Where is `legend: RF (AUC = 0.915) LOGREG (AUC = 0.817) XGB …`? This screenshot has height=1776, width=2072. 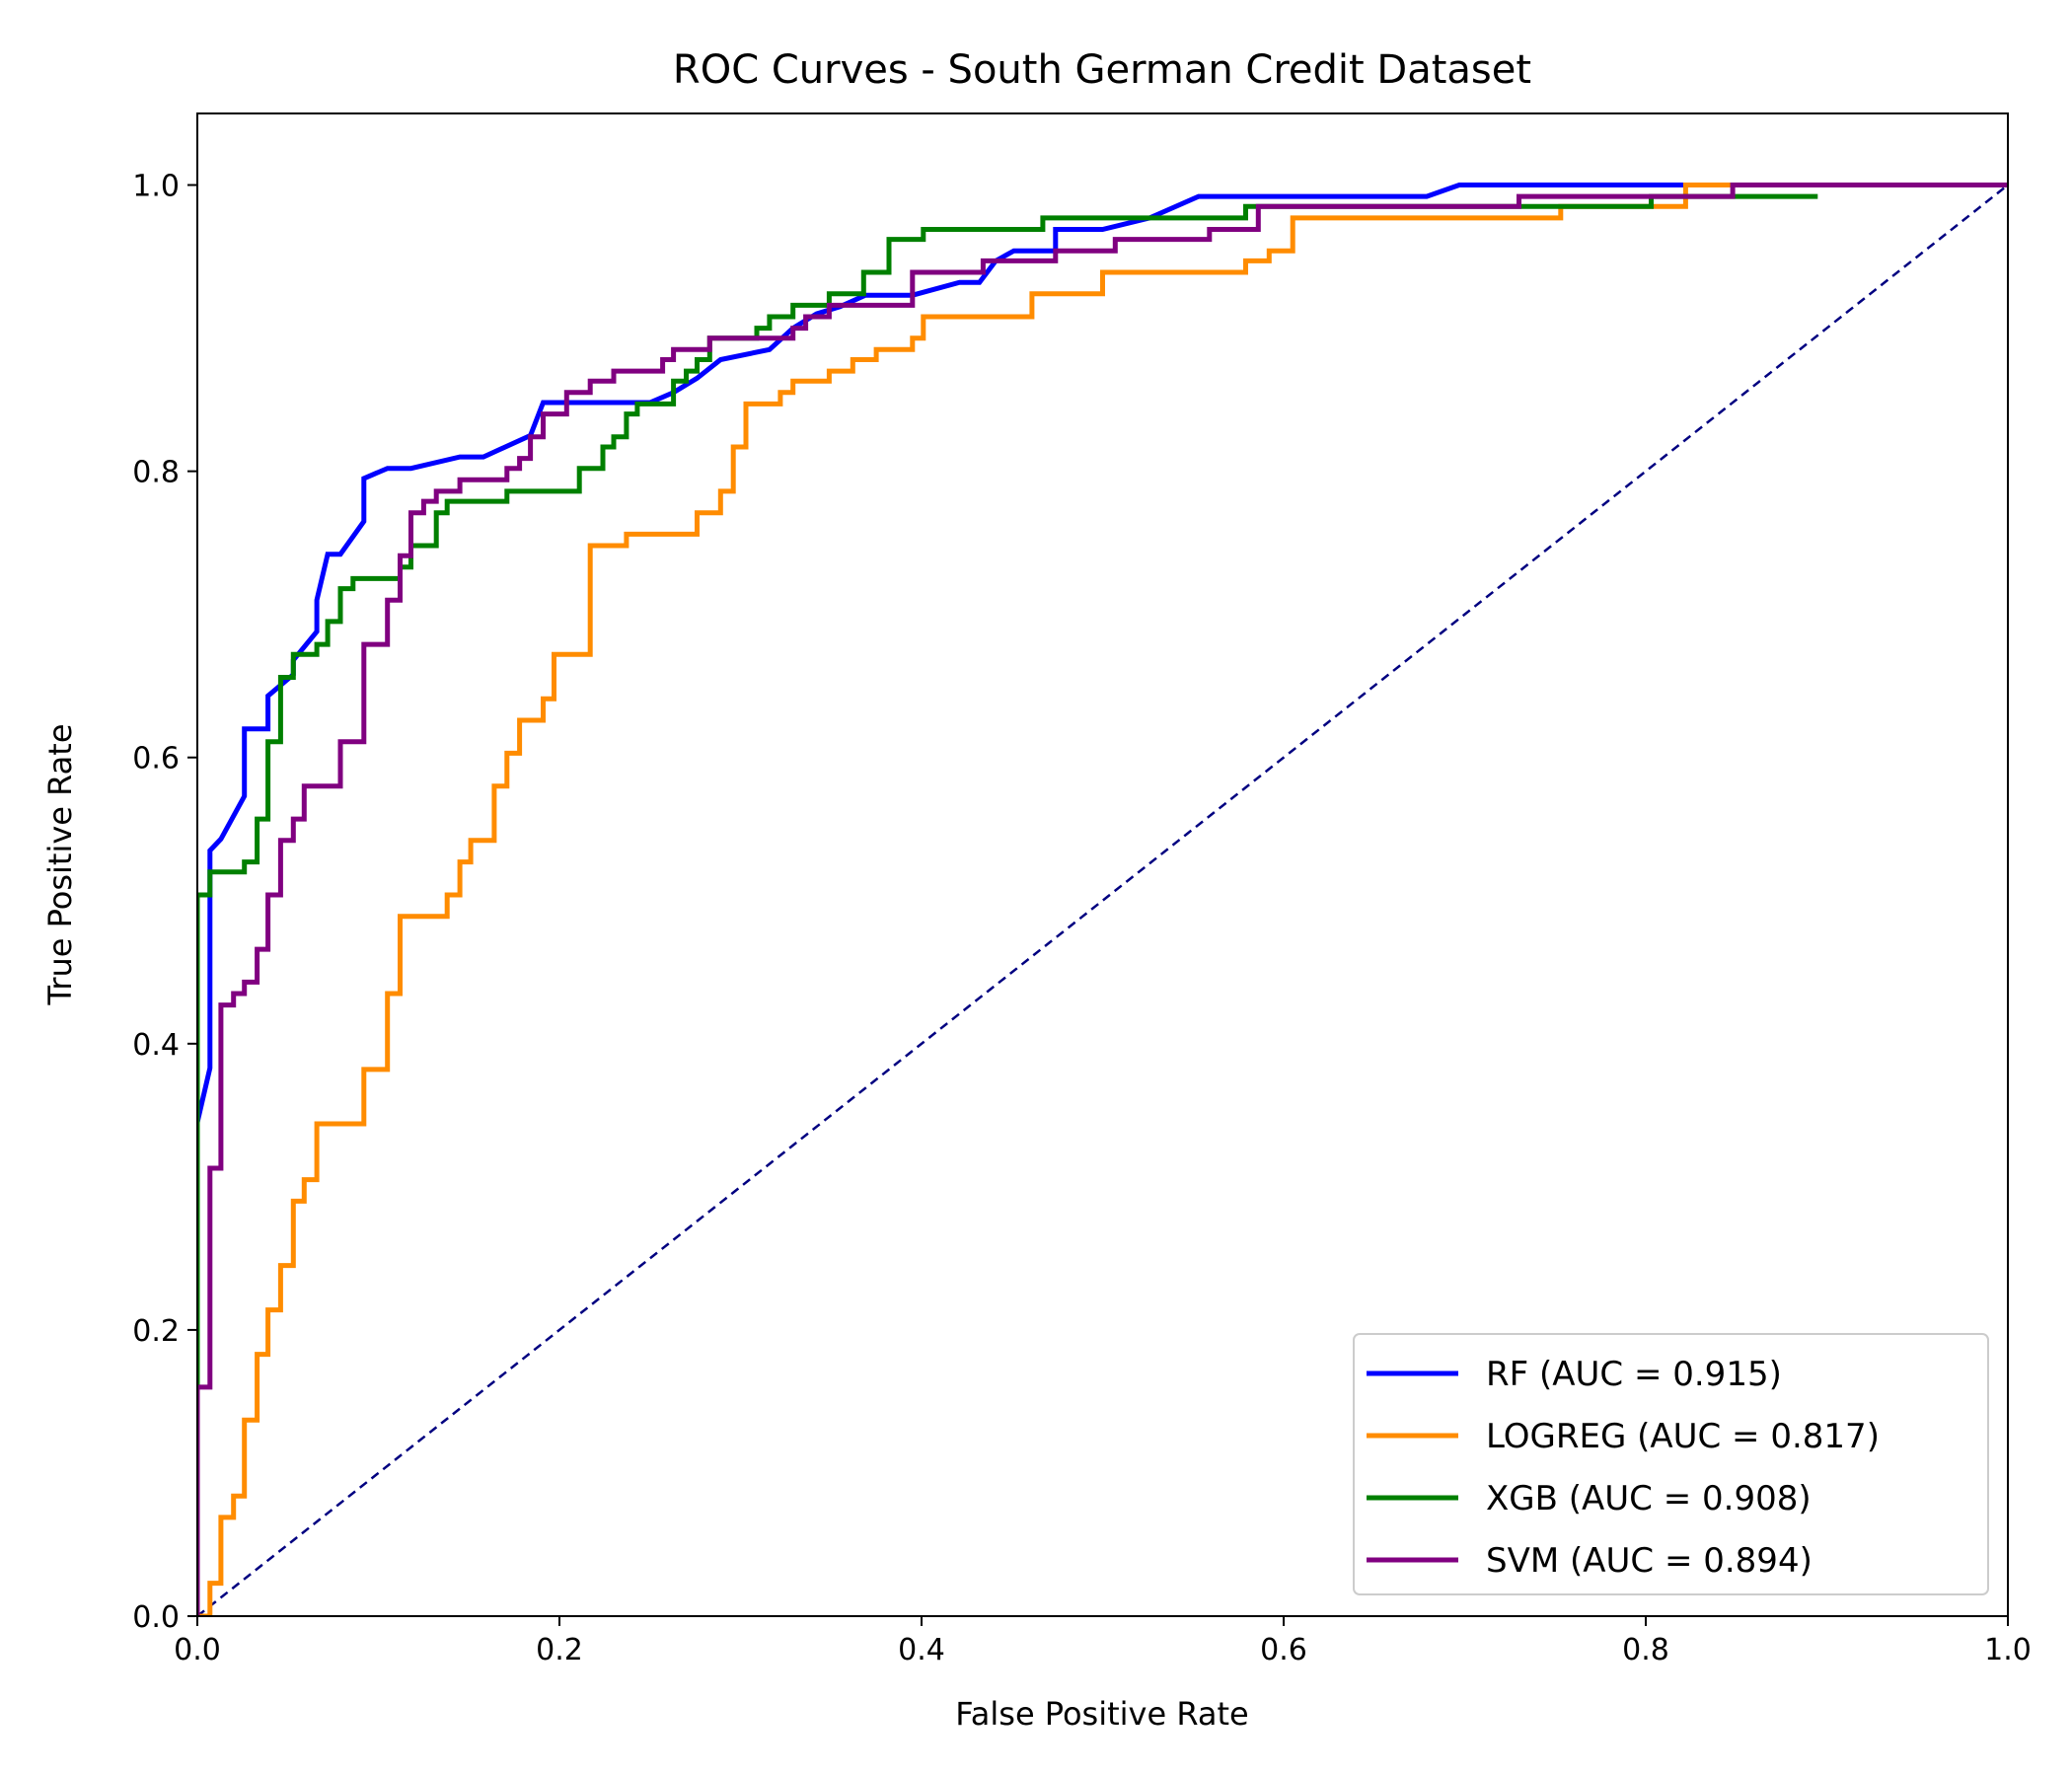 legend: RF (AUC = 0.915) LOGREG (AUC = 0.817) XGB … is located at coordinates (1671, 1464).